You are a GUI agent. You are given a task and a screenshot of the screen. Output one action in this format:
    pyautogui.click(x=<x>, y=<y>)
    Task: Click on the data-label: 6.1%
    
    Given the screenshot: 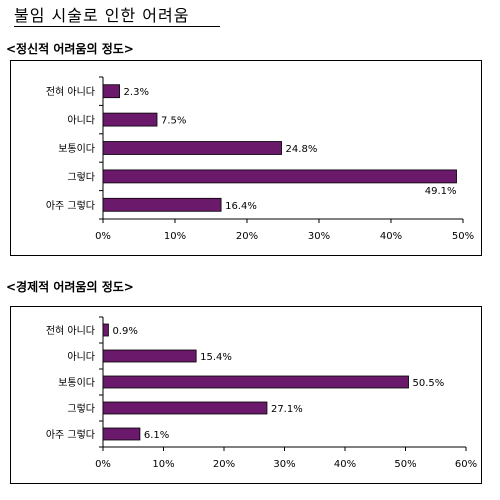 What is the action you would take?
    pyautogui.click(x=156, y=435)
    